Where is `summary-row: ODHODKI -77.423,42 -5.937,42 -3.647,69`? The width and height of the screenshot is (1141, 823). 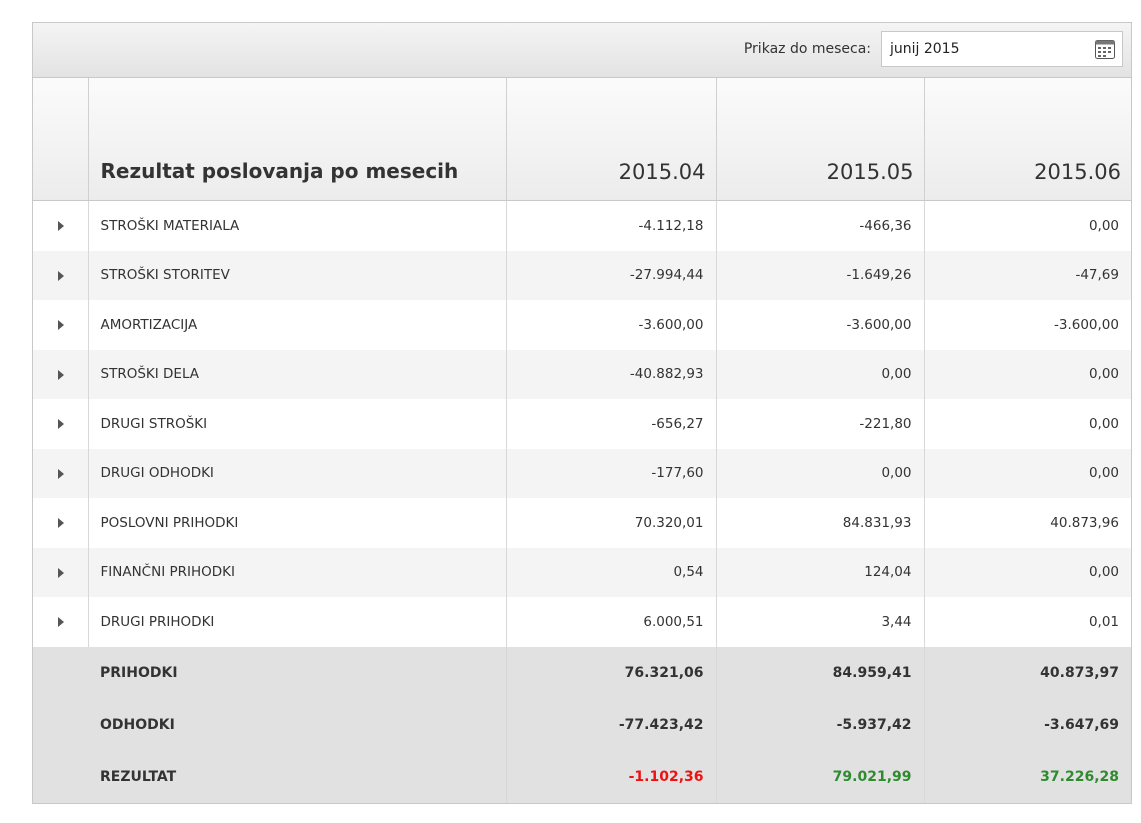 summary-row: ODHODKI -77.423,42 -5.937,42 -3.647,69 is located at coordinates (582, 724).